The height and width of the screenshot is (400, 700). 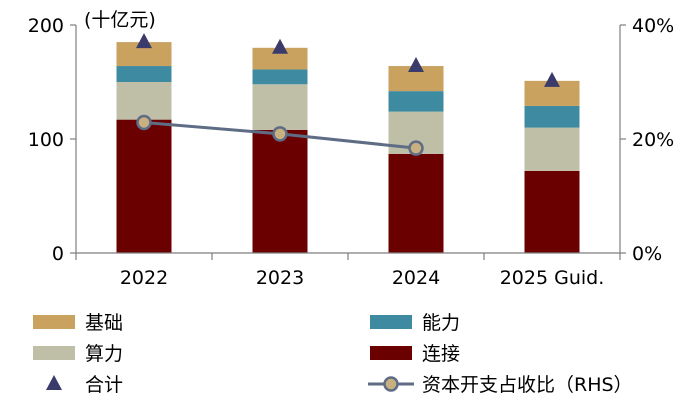 What do you see at coordinates (46, 26) in the screenshot?
I see `left-y-tick-label: 200` at bounding box center [46, 26].